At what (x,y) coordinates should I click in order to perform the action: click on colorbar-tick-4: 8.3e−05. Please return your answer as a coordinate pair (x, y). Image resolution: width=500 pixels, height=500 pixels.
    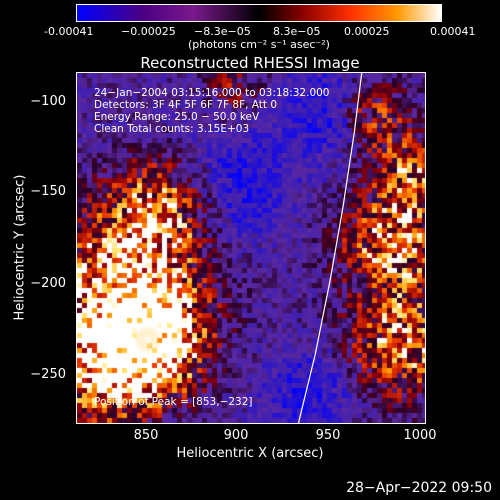
    Looking at the image, I should click on (297, 31).